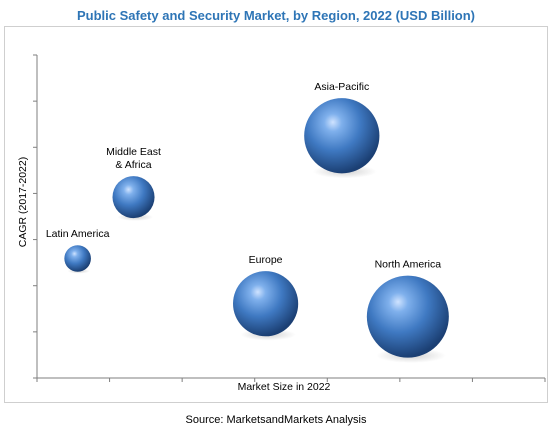 The width and height of the screenshot is (552, 435). Describe the element at coordinates (291, 380) in the screenshot. I see `x-ticks` at that location.